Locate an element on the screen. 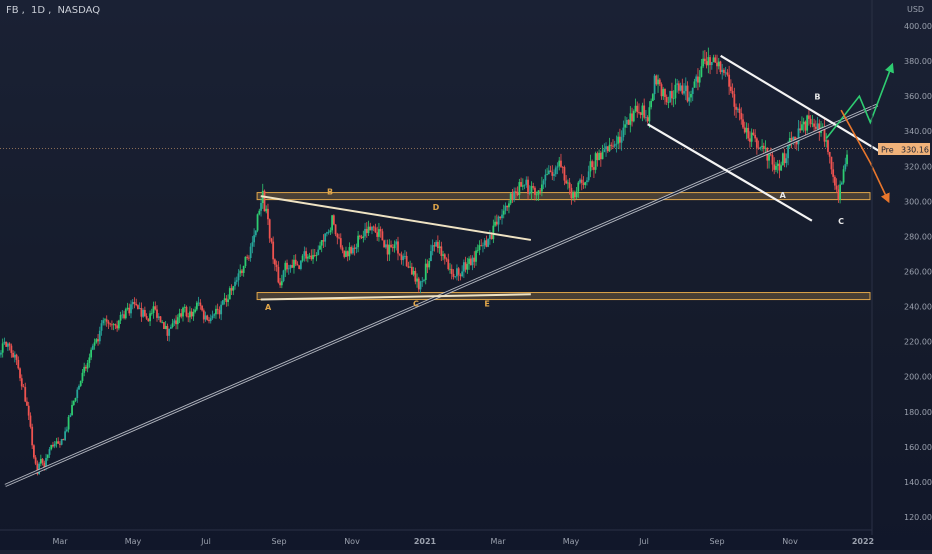 Image resolution: width=932 pixels, height=554 pixels. symbol-legend: FB, 1D, NASDAQ is located at coordinates (54, 10).